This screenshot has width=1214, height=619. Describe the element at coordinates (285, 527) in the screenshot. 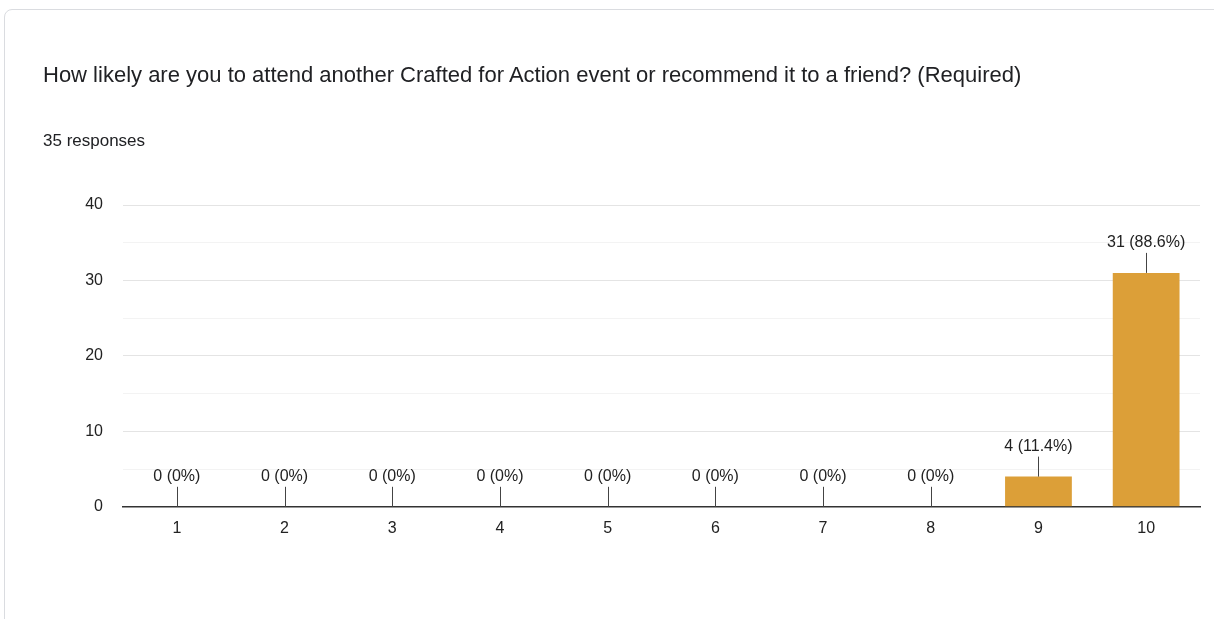

I see `x-tick-label: 2` at that location.